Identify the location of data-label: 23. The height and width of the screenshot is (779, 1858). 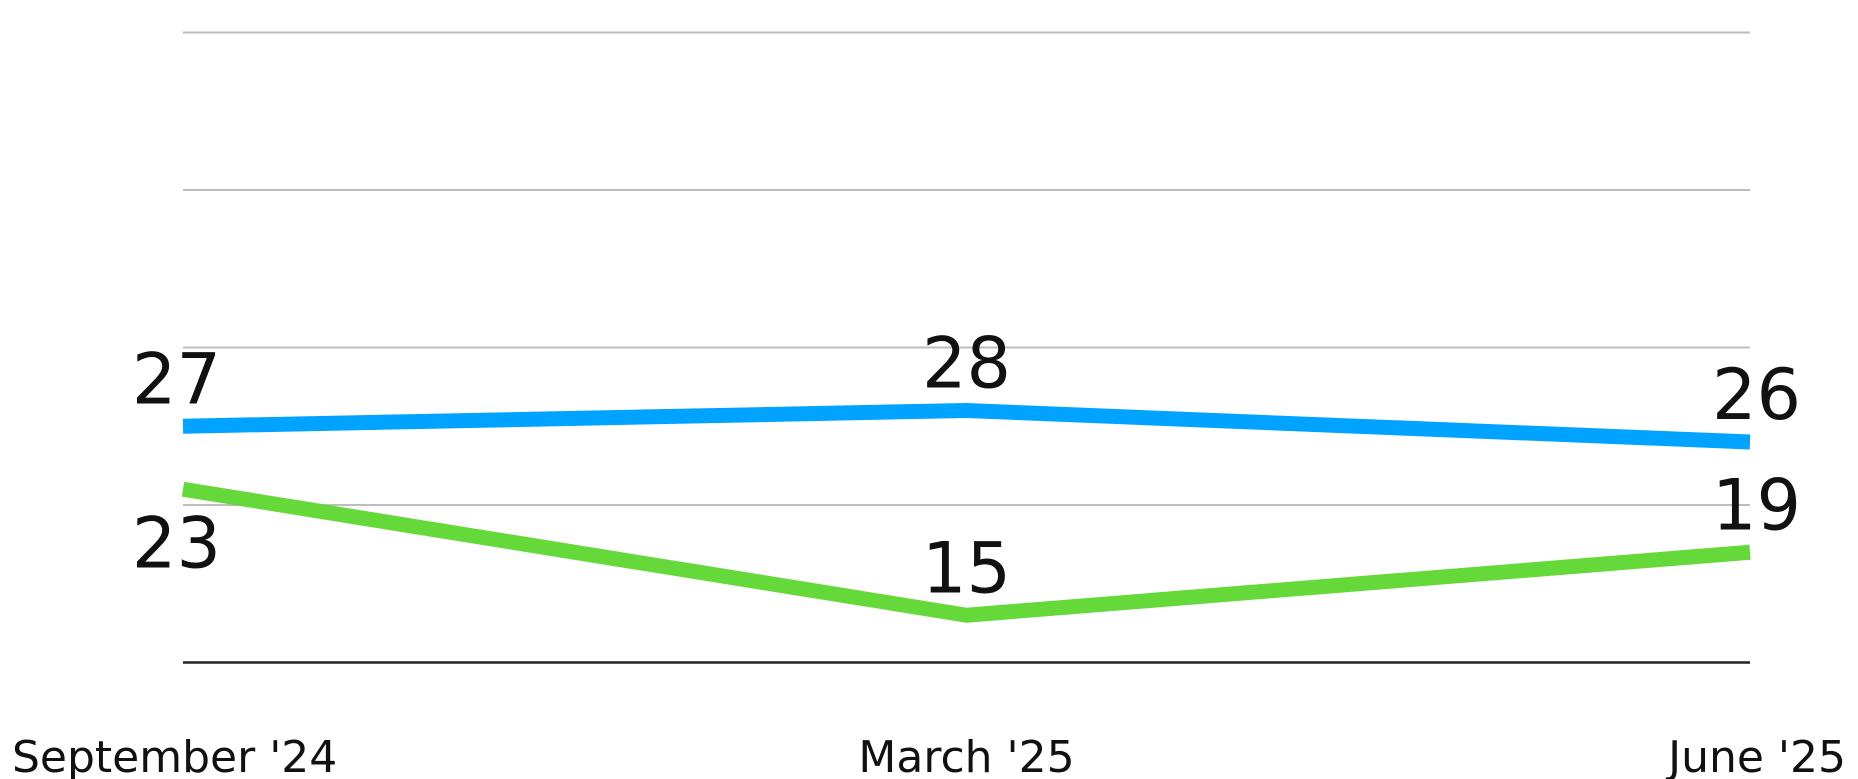
(176, 543).